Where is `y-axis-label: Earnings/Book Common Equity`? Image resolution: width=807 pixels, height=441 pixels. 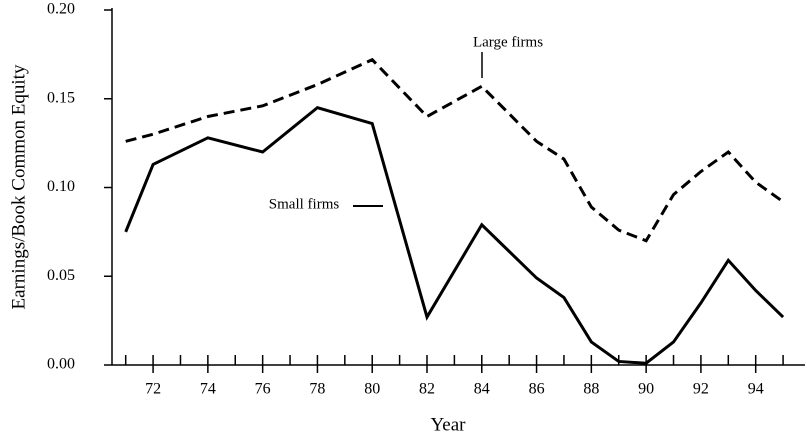 y-axis-label: Earnings/Book Common Equity is located at coordinates (18, 186).